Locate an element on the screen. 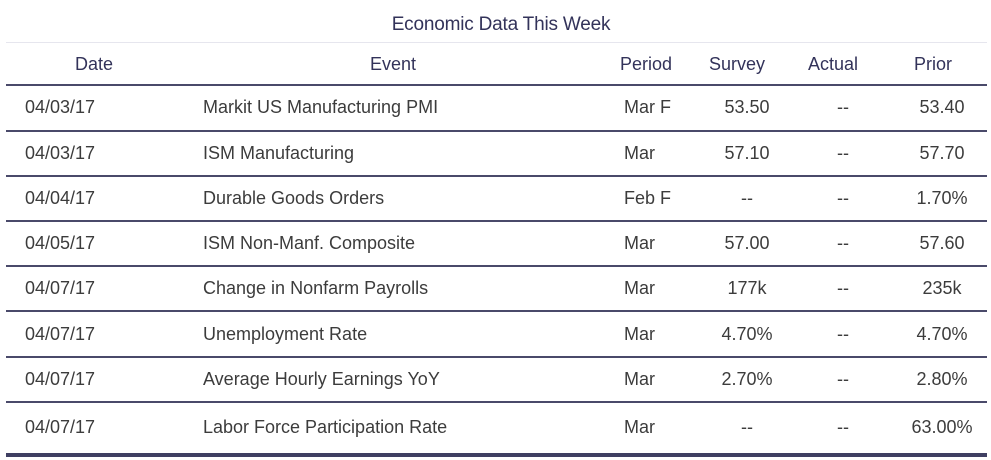 Image resolution: width=991 pixels, height=460 pixels. table-title: Economic Data This Week is located at coordinates (501, 24).